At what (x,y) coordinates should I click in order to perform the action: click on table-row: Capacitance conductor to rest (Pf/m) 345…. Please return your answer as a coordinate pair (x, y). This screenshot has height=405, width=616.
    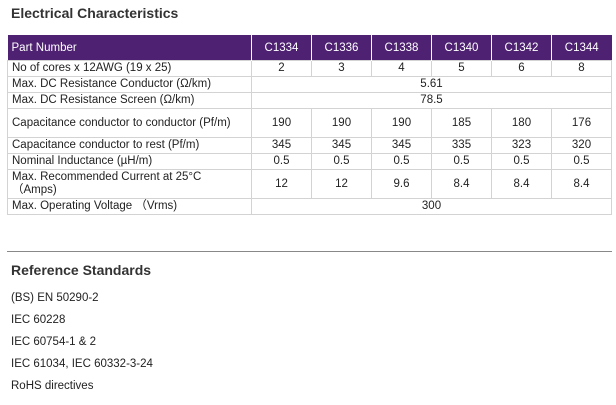
    Looking at the image, I should click on (309, 145).